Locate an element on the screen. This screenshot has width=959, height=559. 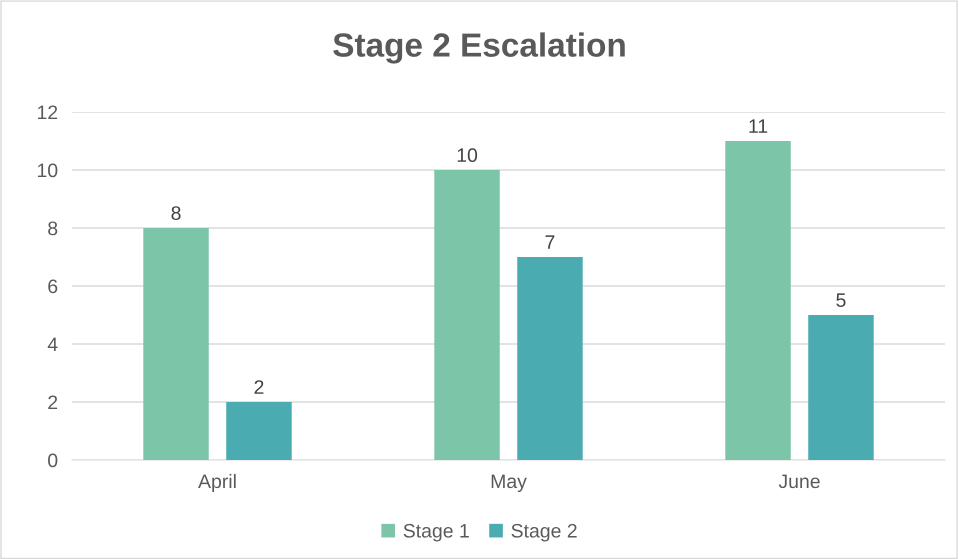
legend-label: Stage 2 is located at coordinates (544, 533).